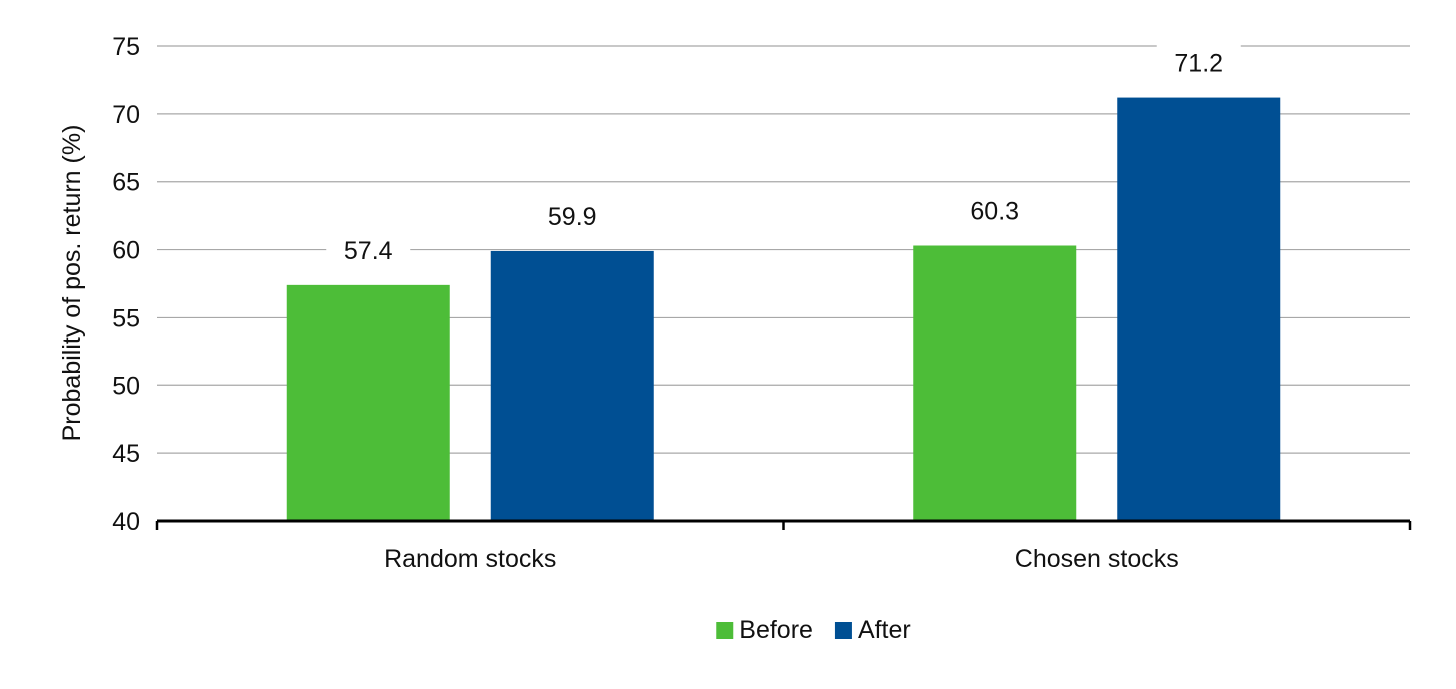 The height and width of the screenshot is (689, 1456). Describe the element at coordinates (126, 454) in the screenshot. I see `y-tick-label: 45` at that location.